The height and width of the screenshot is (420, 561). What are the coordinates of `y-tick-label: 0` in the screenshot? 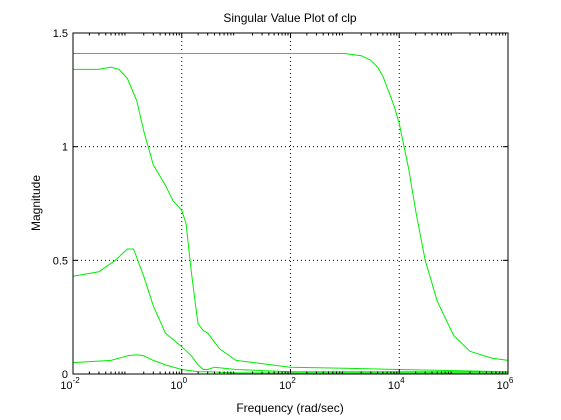 It's located at (65, 375).